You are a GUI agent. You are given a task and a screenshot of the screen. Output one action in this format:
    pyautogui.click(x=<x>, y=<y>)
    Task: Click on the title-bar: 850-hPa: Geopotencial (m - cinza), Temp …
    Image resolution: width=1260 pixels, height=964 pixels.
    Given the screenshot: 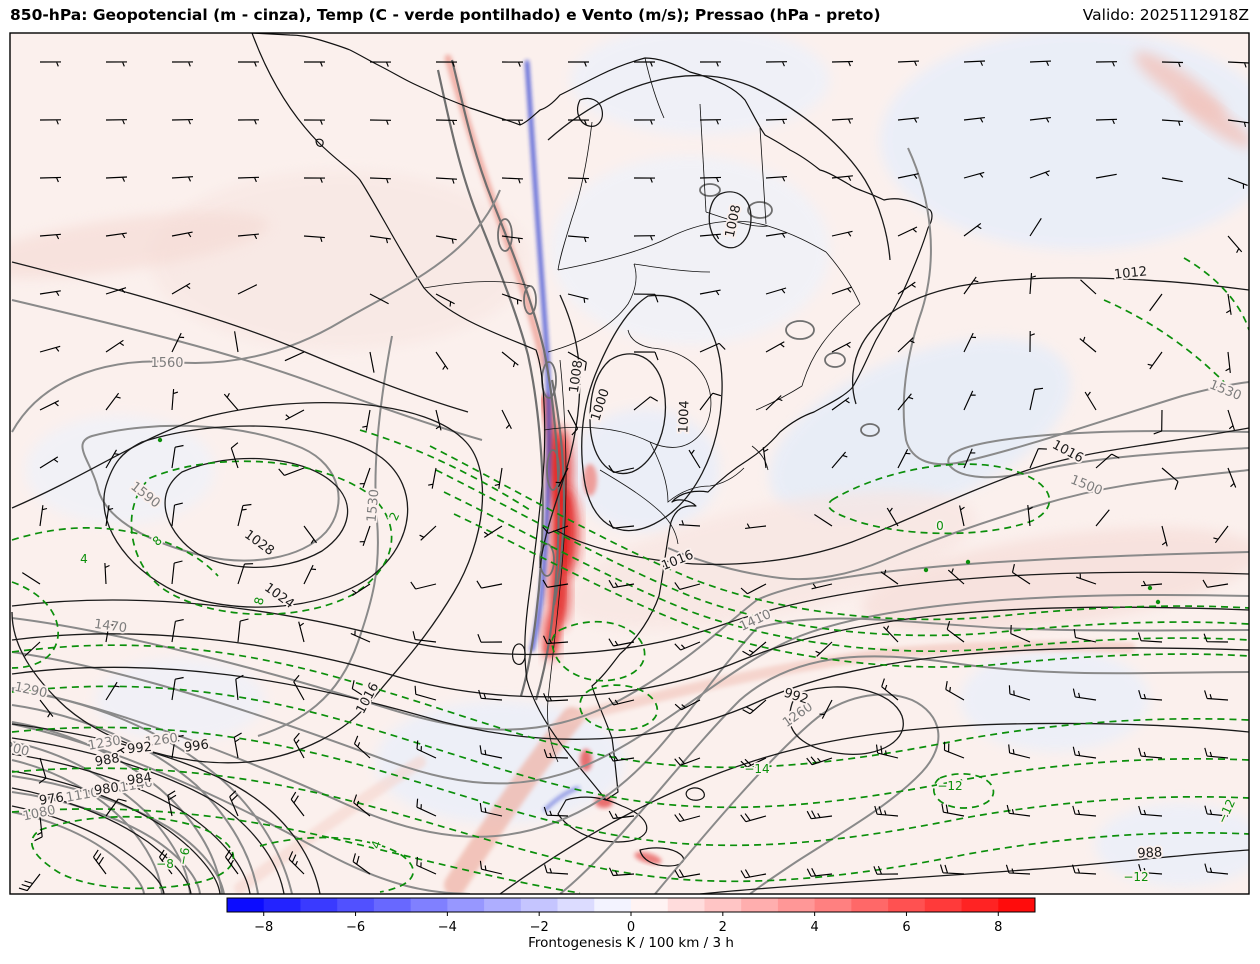 What is the action you would take?
    pyautogui.click(x=630, y=15)
    